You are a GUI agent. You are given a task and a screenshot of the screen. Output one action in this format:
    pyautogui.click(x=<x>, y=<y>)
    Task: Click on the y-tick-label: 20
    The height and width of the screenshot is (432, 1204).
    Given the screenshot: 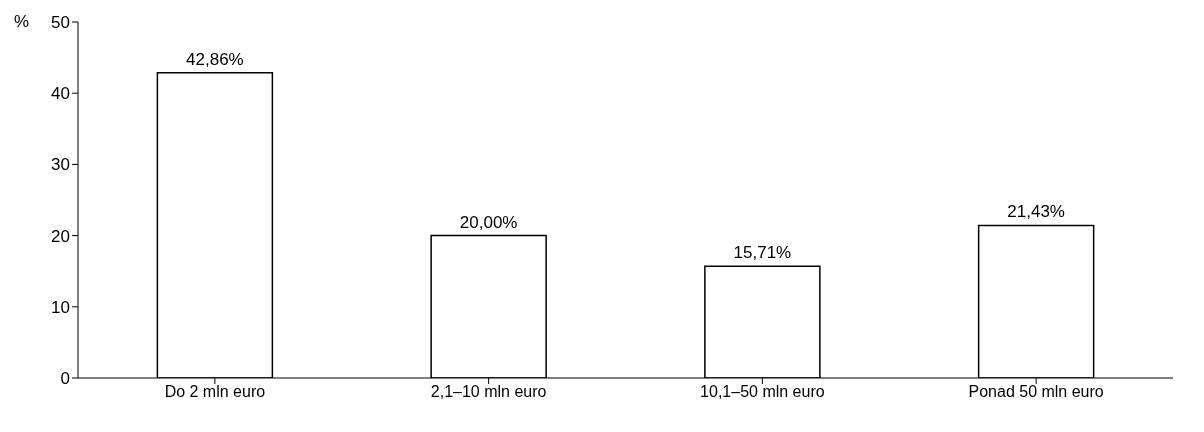 What is the action you would take?
    pyautogui.click(x=60, y=236)
    